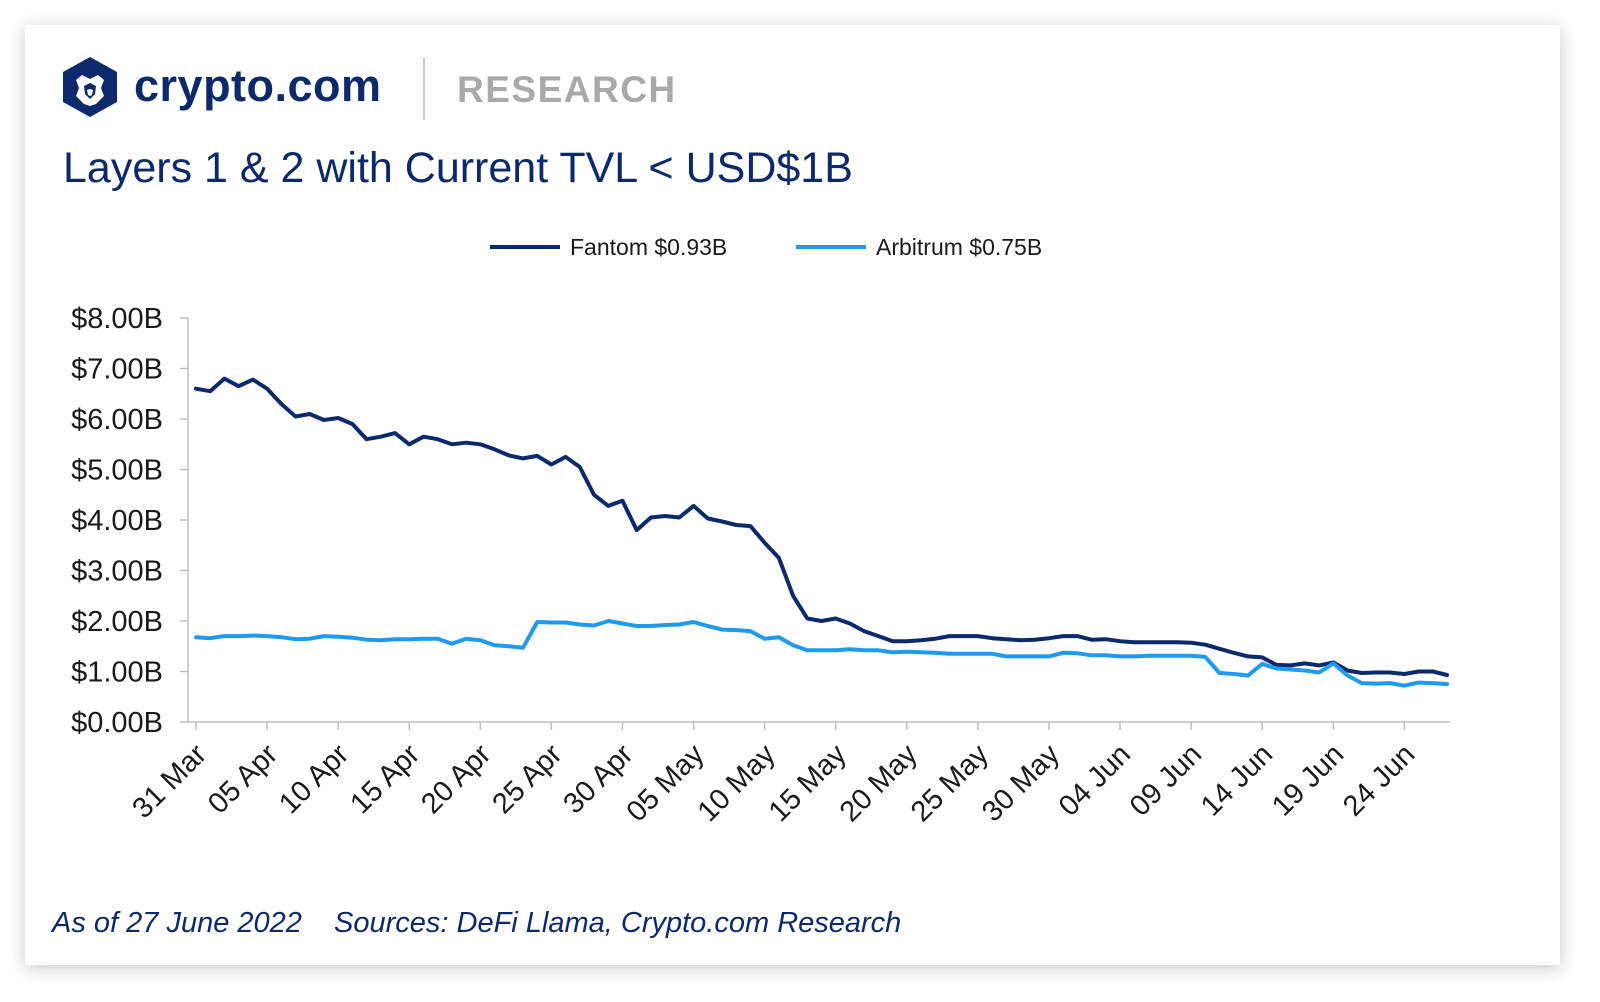  What do you see at coordinates (243, 779) in the screenshot?
I see `x-tick-label: 05 Apr` at bounding box center [243, 779].